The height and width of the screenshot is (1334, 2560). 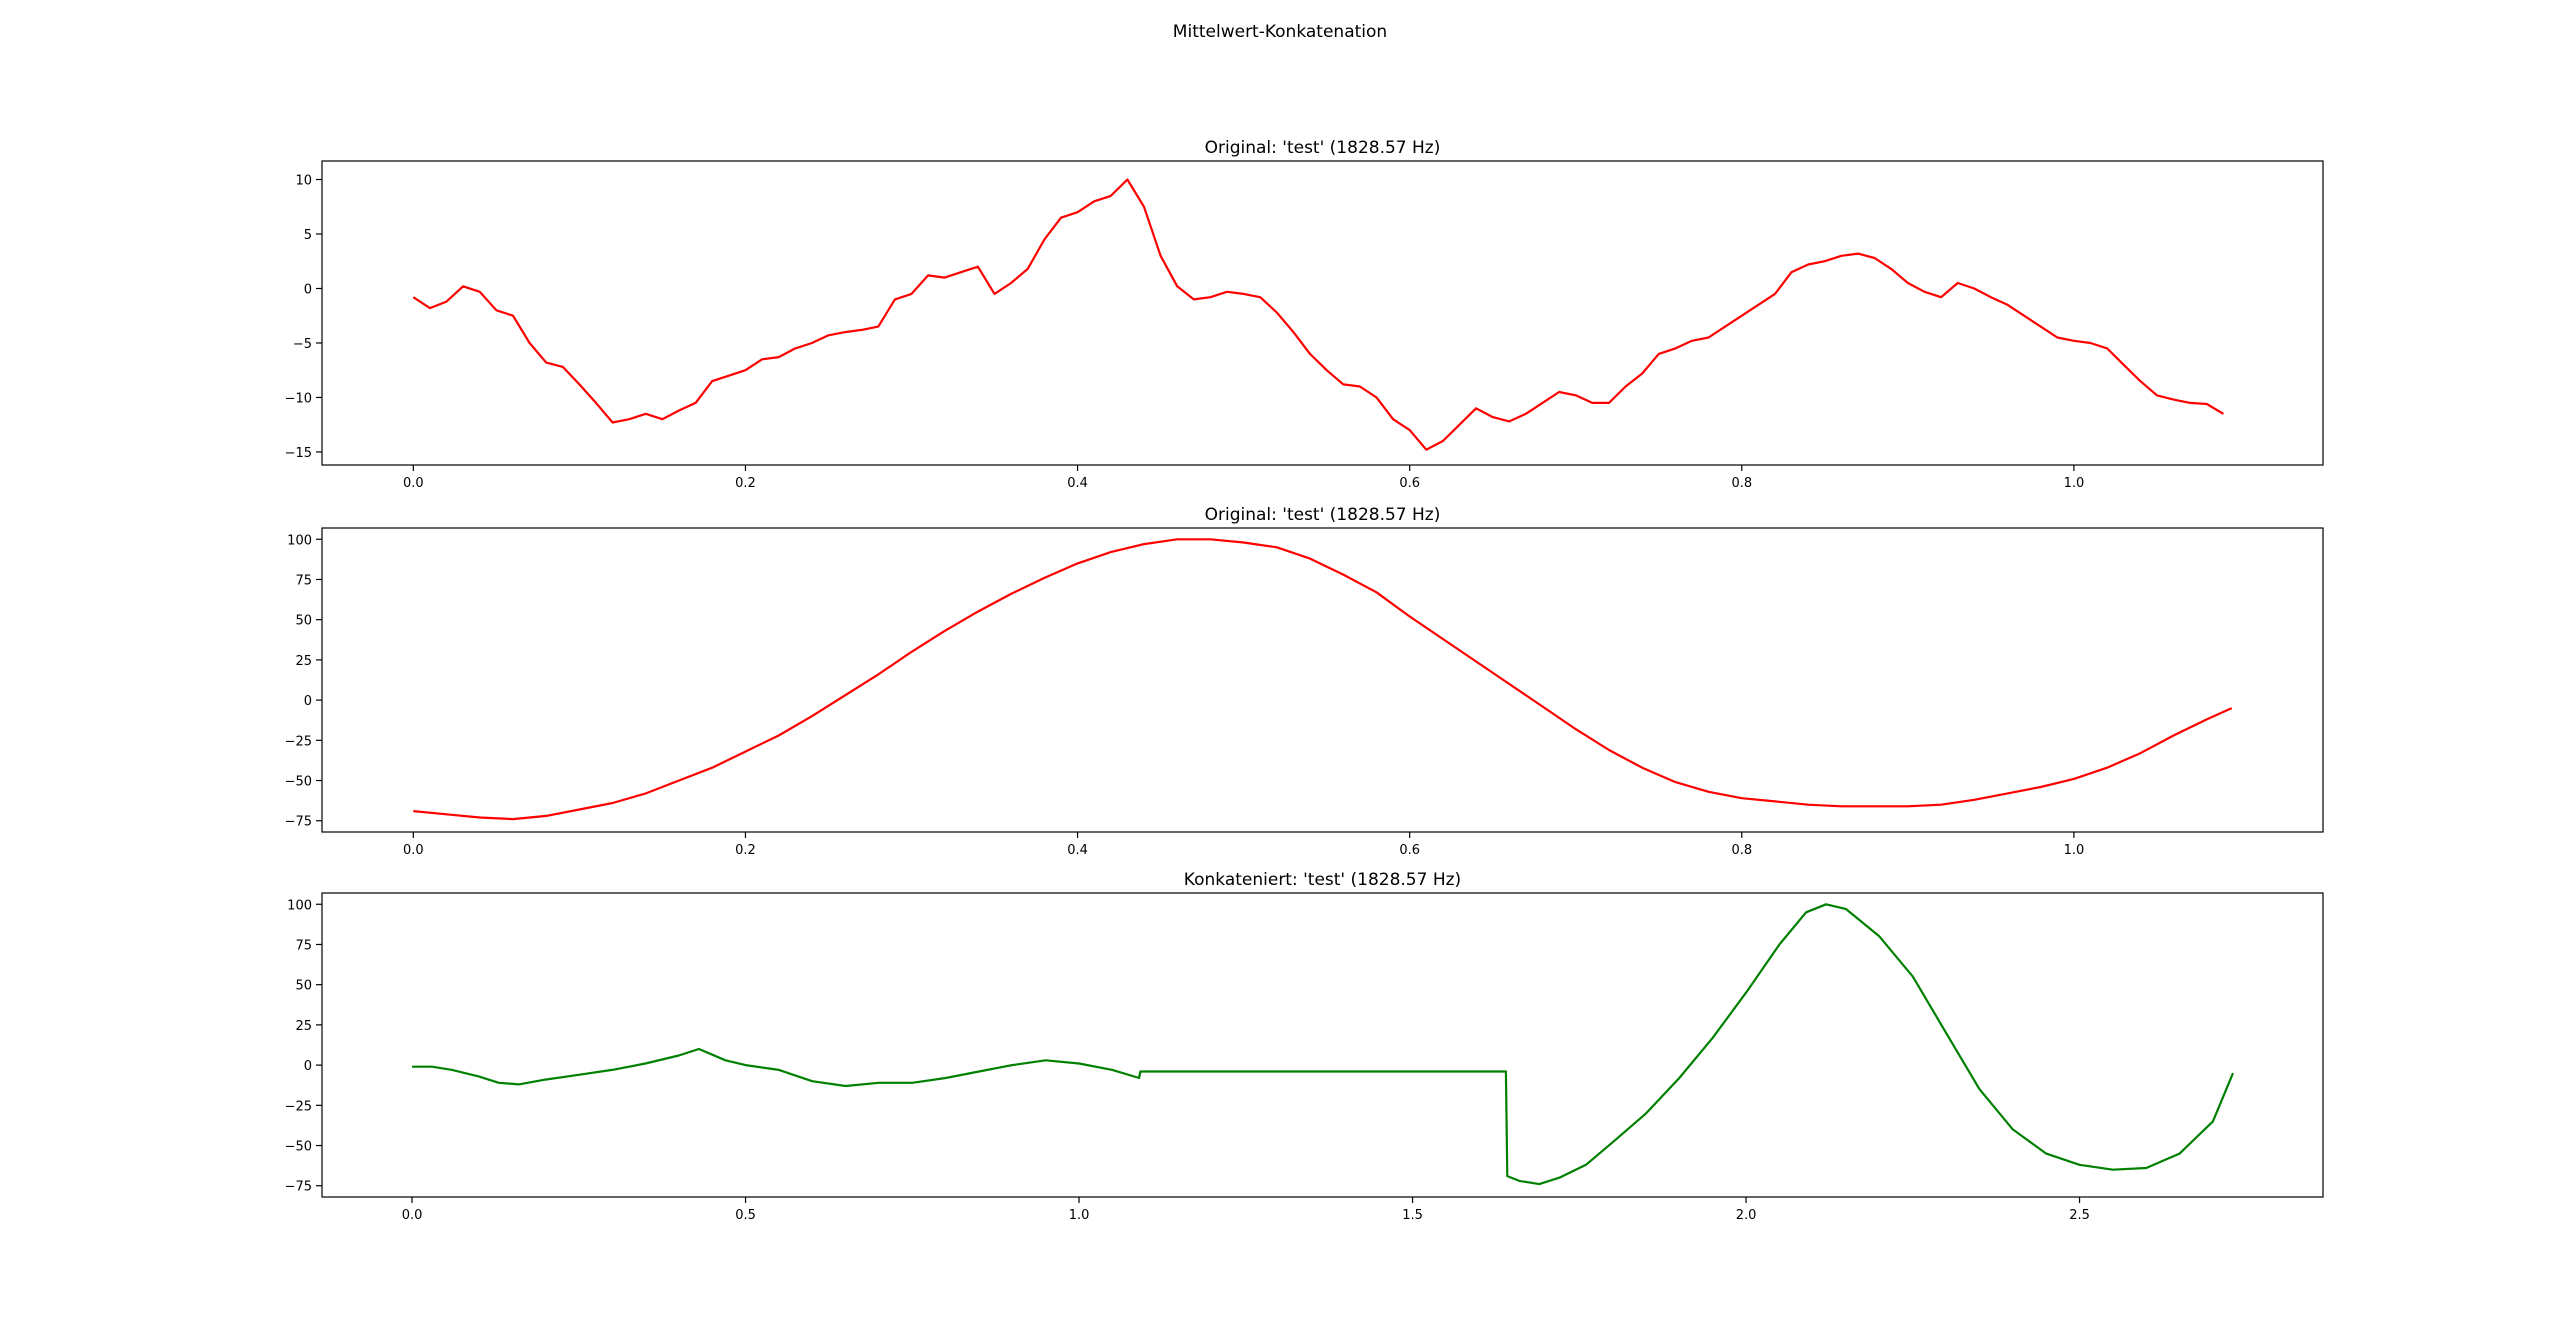 What do you see at coordinates (298, 453) in the screenshot?
I see `y-tick-label: −15` at bounding box center [298, 453].